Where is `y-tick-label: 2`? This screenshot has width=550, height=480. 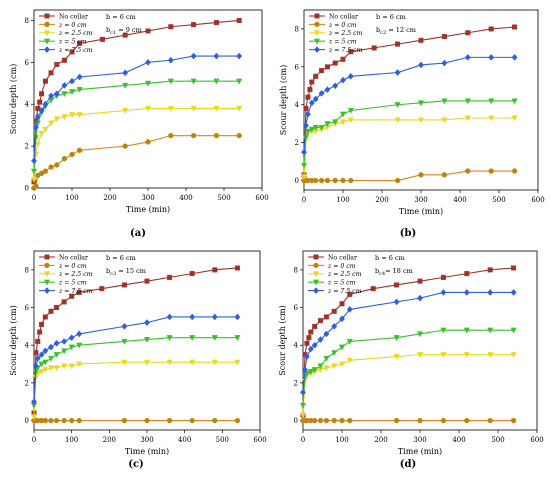
y-tick-label: 2 is located at coordinates (27, 147).